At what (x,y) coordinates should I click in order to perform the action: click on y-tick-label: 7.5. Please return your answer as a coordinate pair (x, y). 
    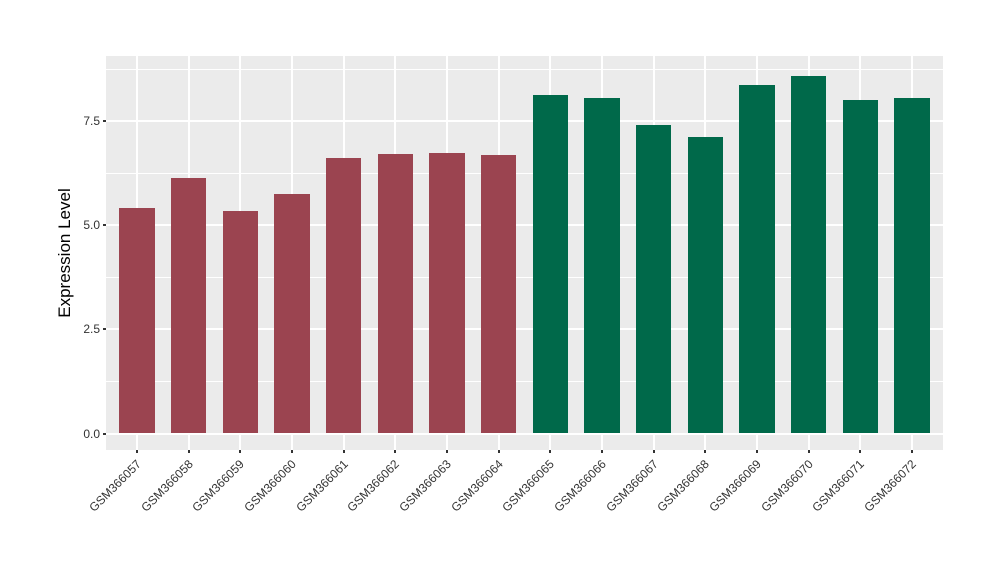
    Looking at the image, I should click on (91, 121).